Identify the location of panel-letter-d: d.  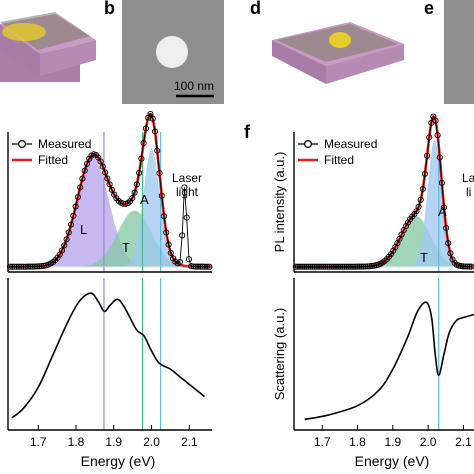
(255, 9).